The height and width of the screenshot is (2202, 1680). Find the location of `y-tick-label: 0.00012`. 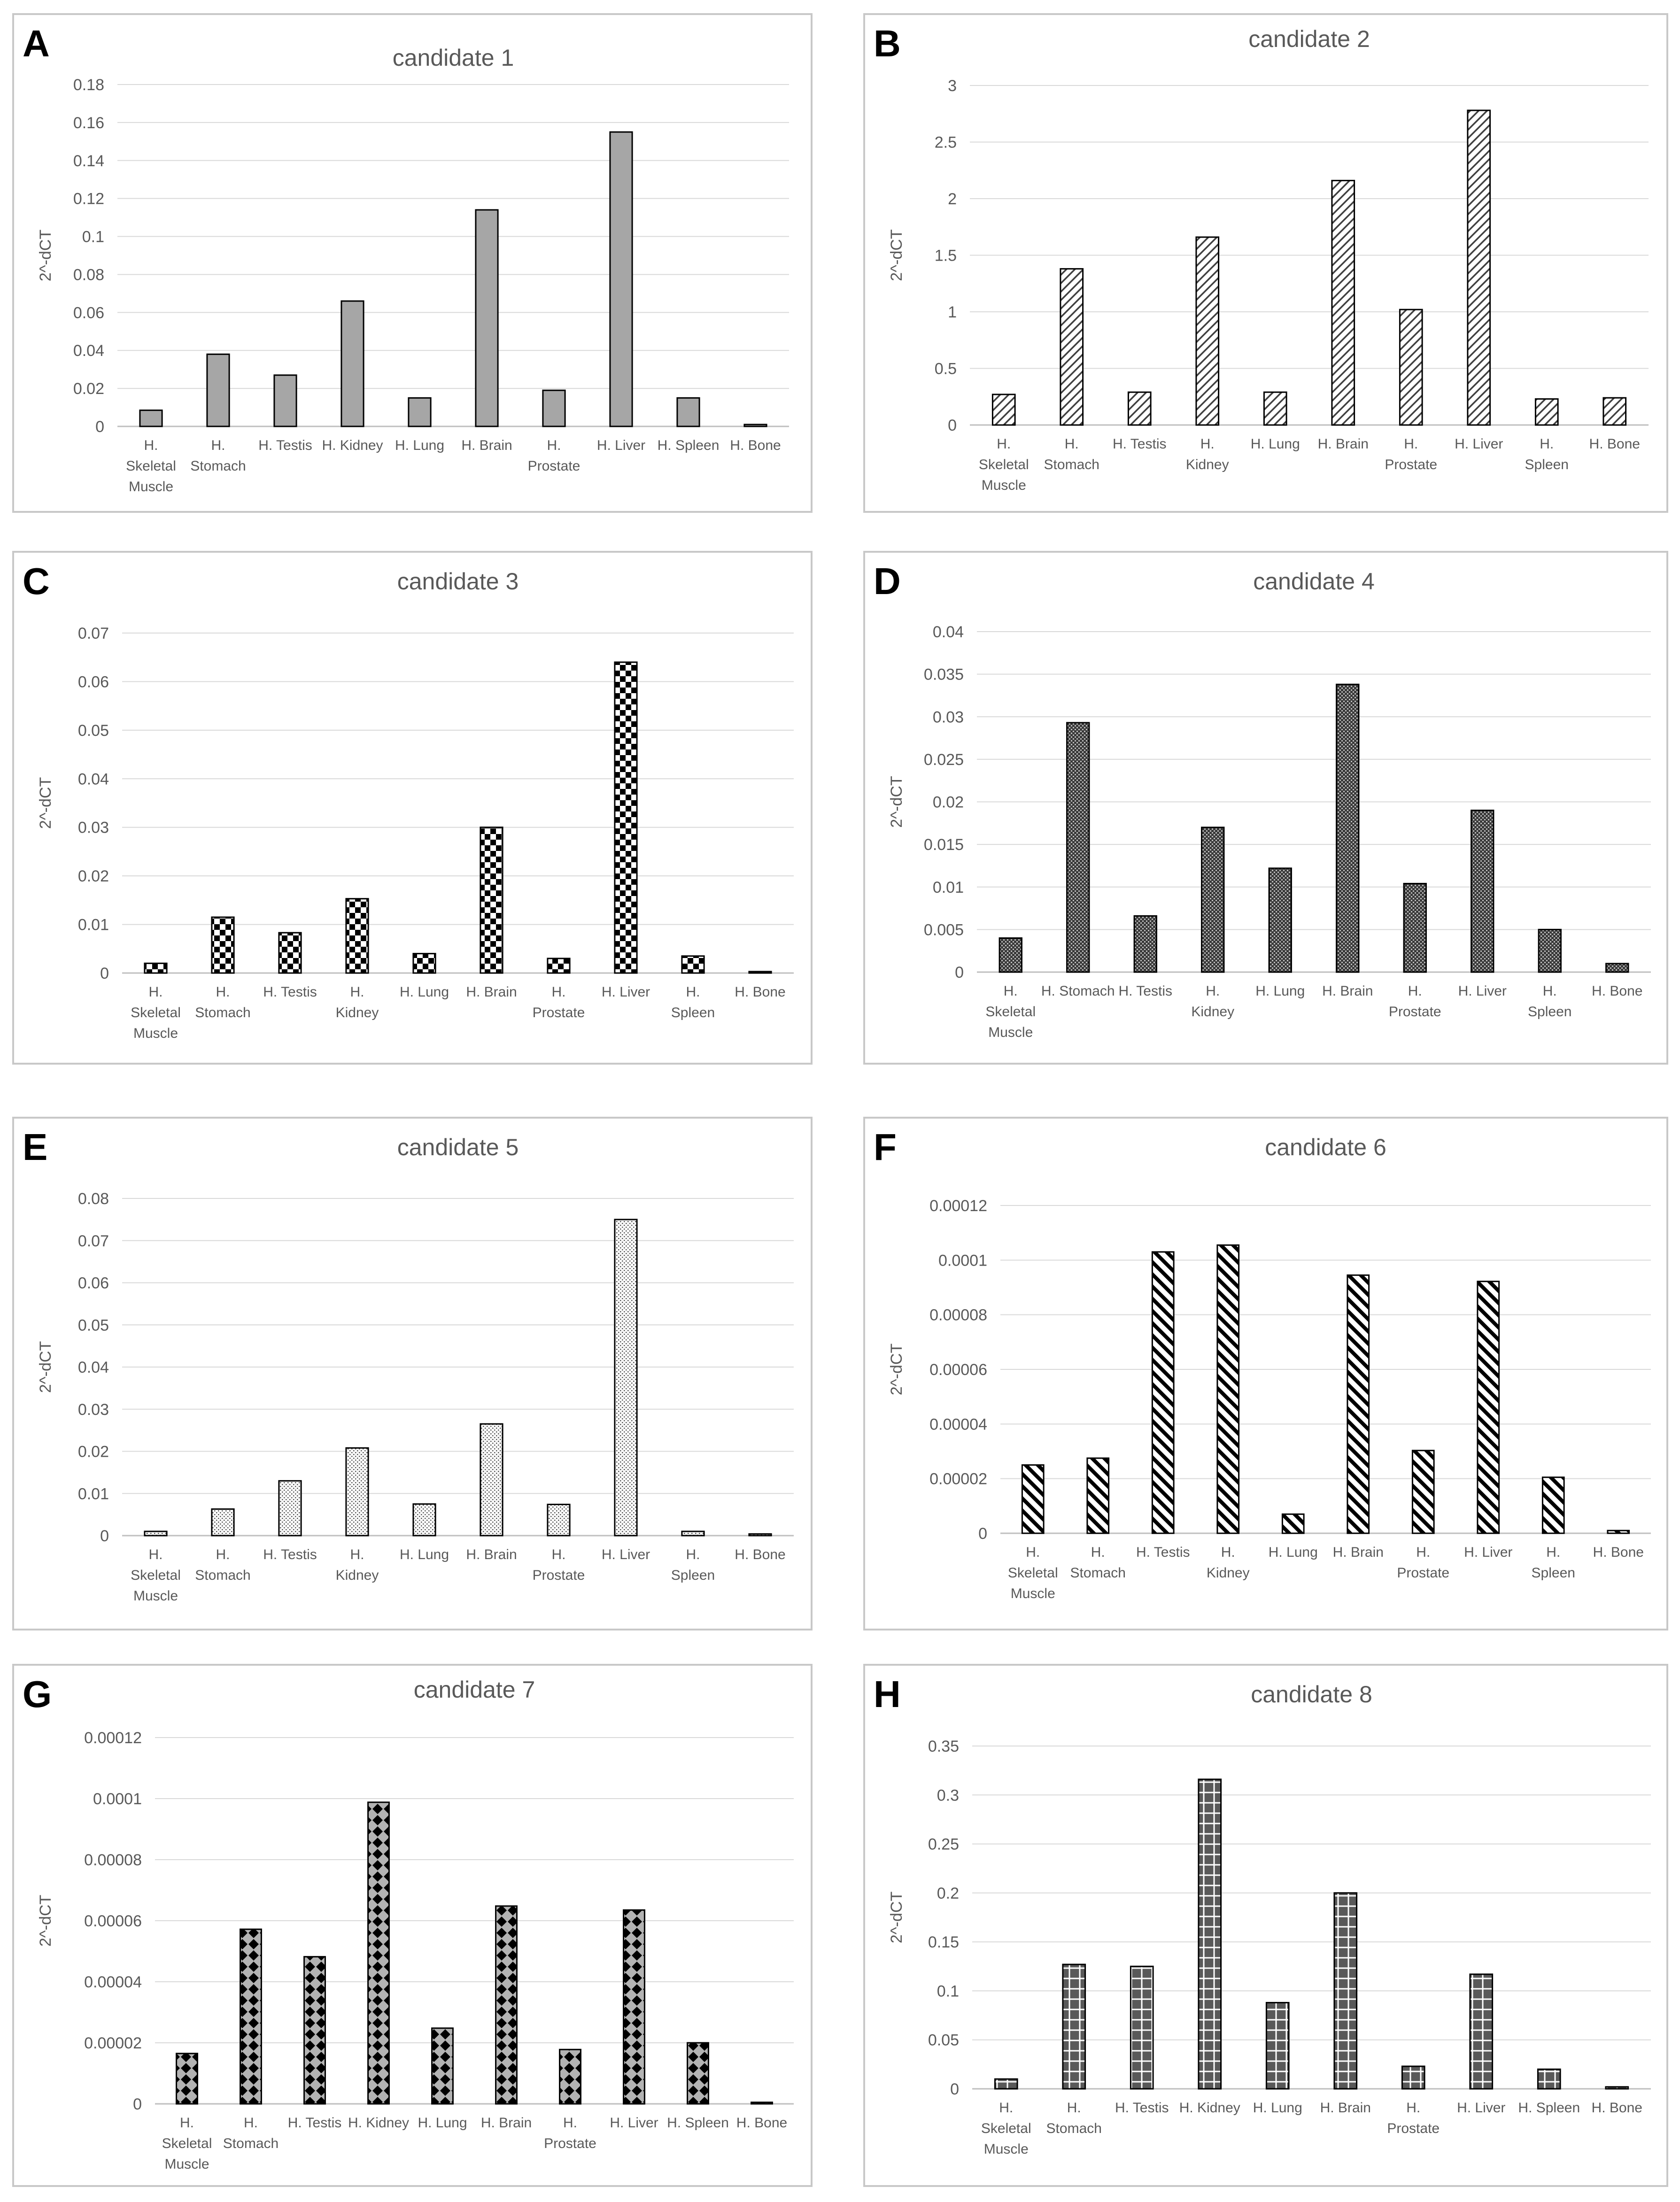

y-tick-label: 0.00012 is located at coordinates (113, 1738).